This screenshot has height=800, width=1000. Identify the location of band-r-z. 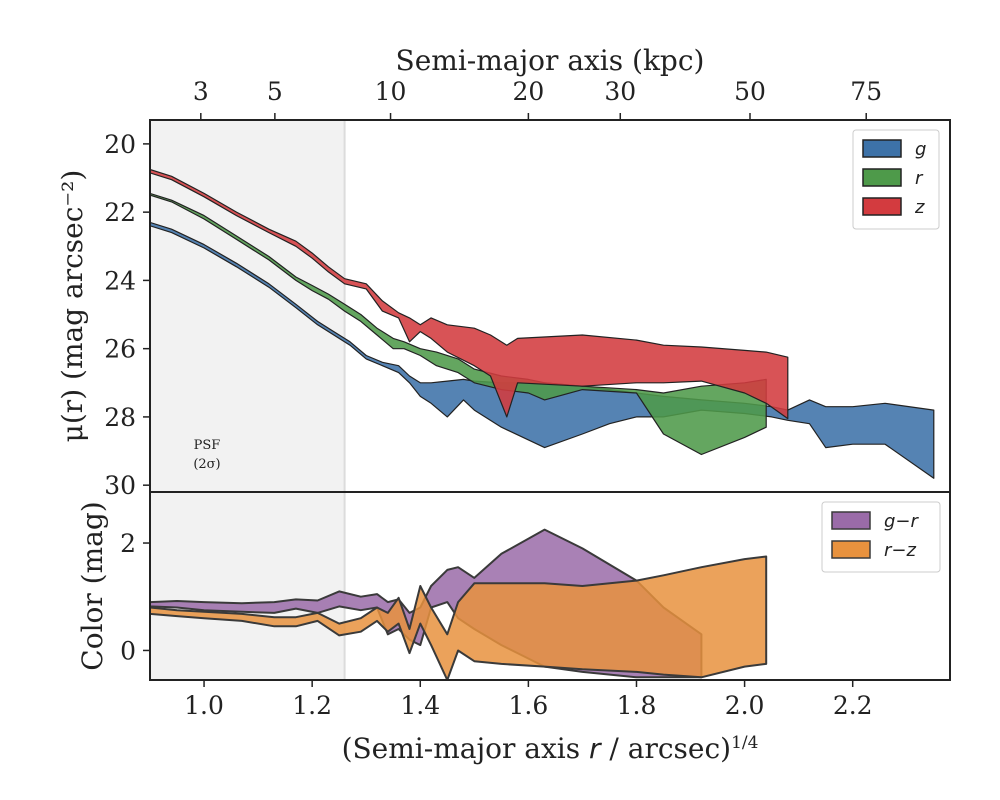
(459, 617).